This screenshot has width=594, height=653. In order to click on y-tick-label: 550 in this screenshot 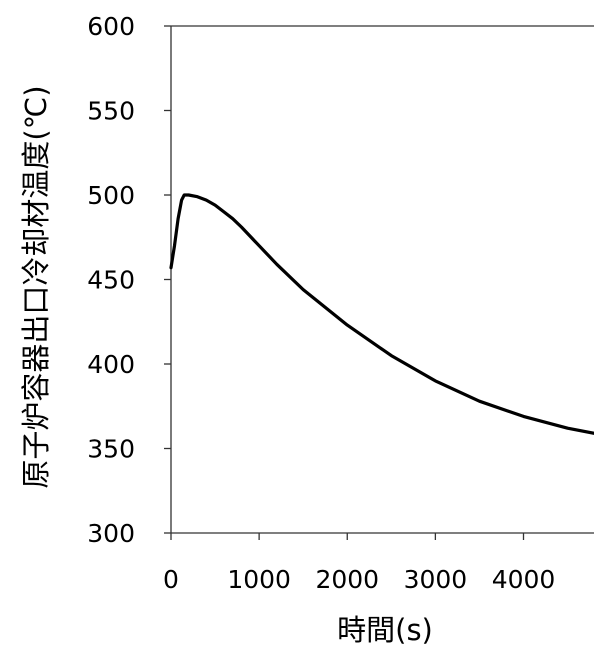, I will do `click(111, 111)`.